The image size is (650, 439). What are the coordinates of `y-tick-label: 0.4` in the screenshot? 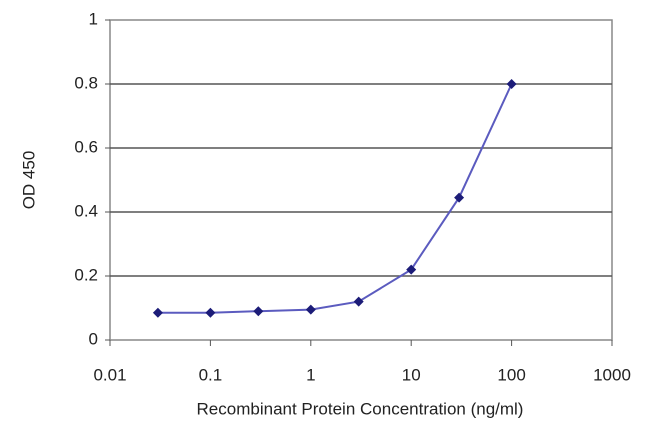 It's located at (86, 210).